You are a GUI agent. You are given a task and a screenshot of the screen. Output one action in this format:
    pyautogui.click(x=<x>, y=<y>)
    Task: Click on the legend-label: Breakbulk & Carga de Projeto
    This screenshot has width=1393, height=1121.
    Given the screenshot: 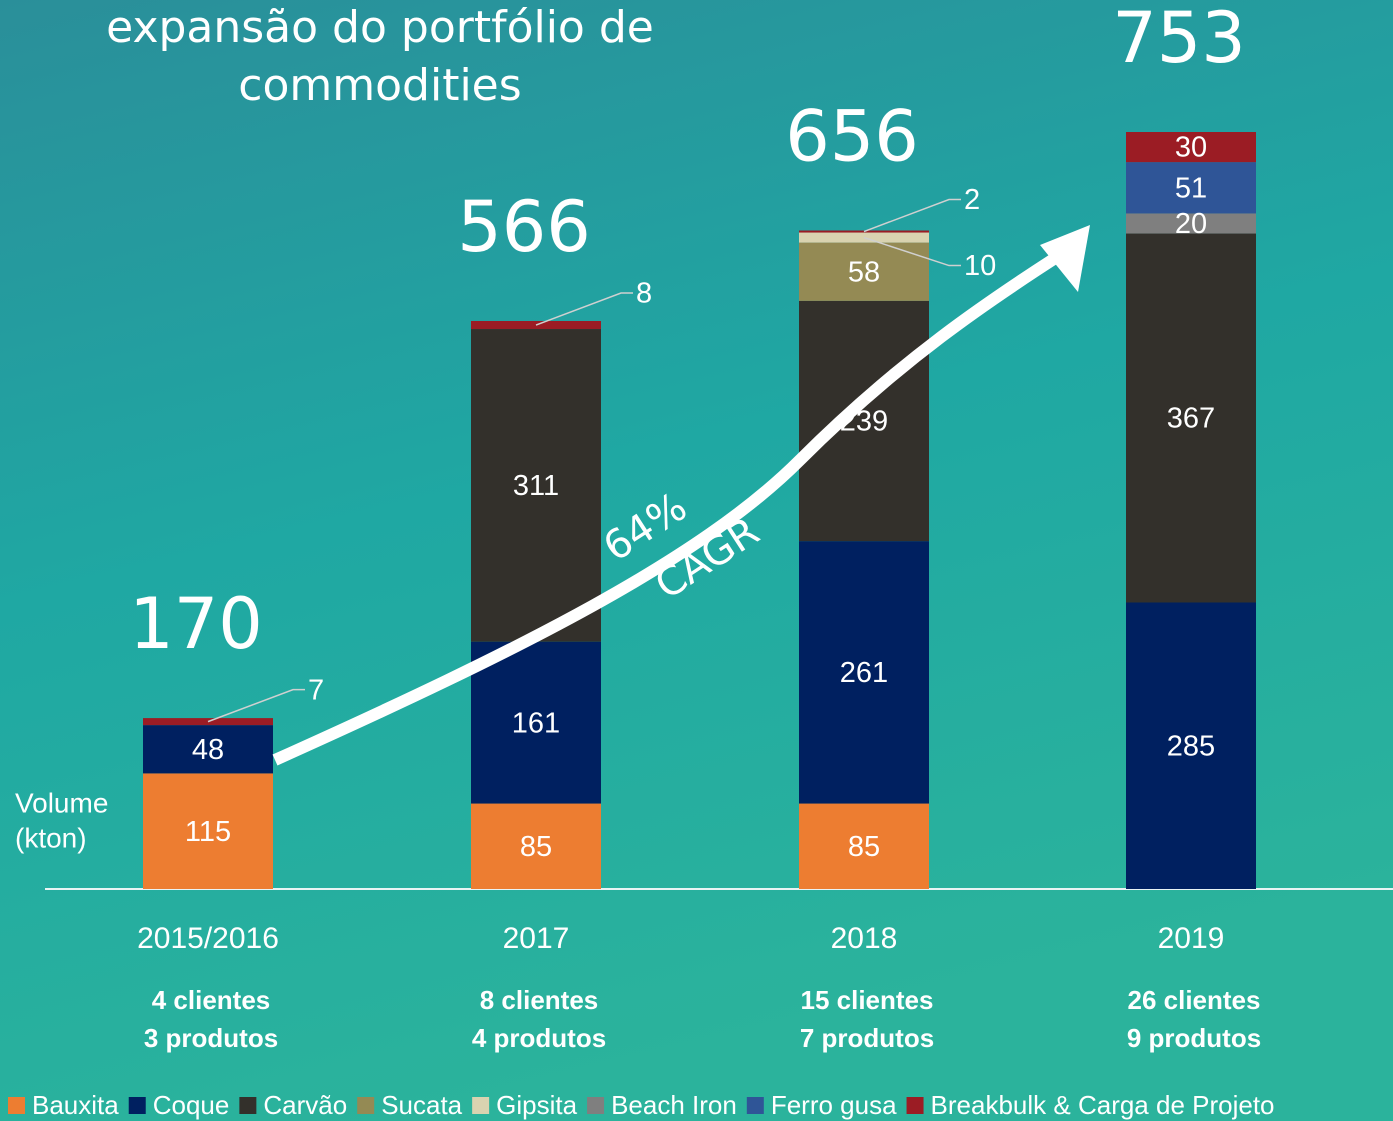 What is the action you would take?
    pyautogui.click(x=1103, y=1105)
    